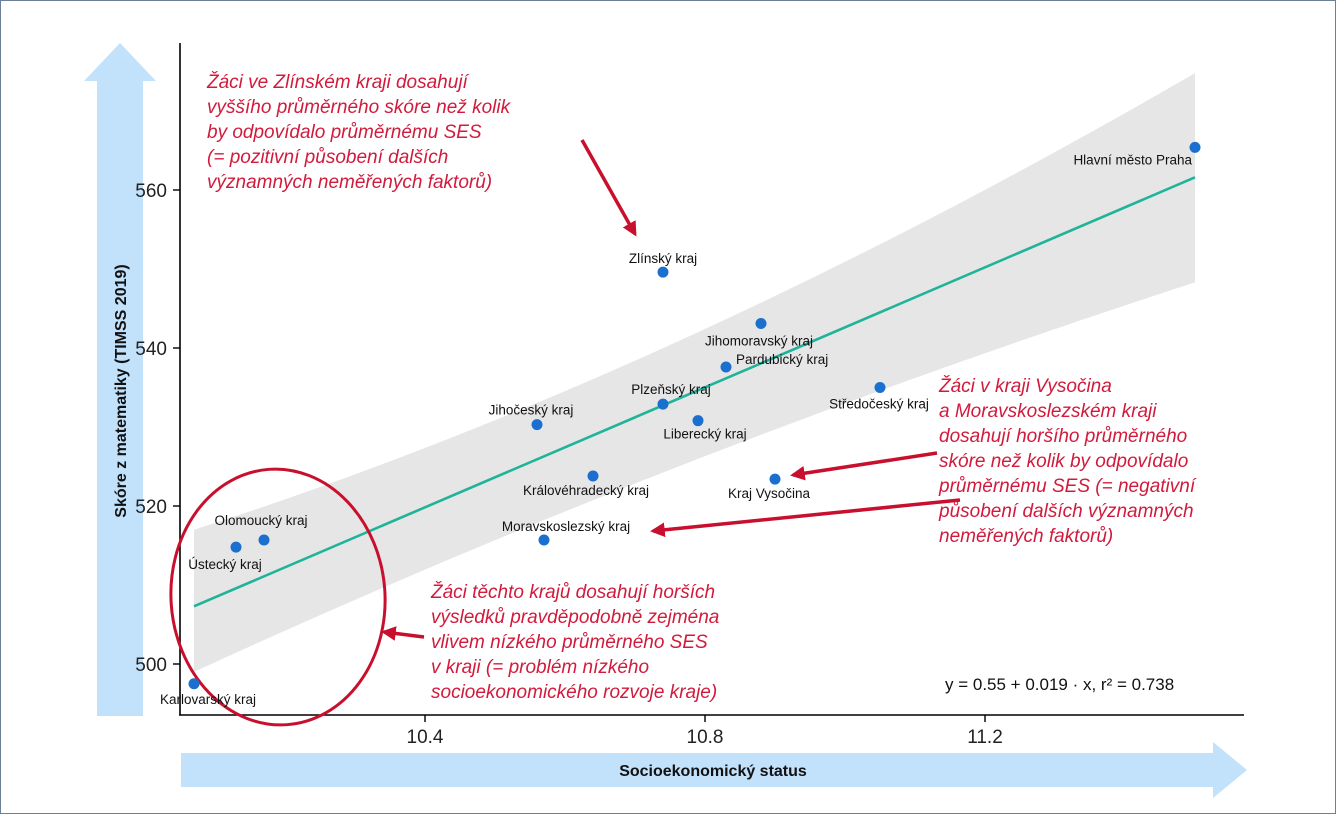  What do you see at coordinates (225, 564) in the screenshot?
I see `point-label: Ústecký kraj` at bounding box center [225, 564].